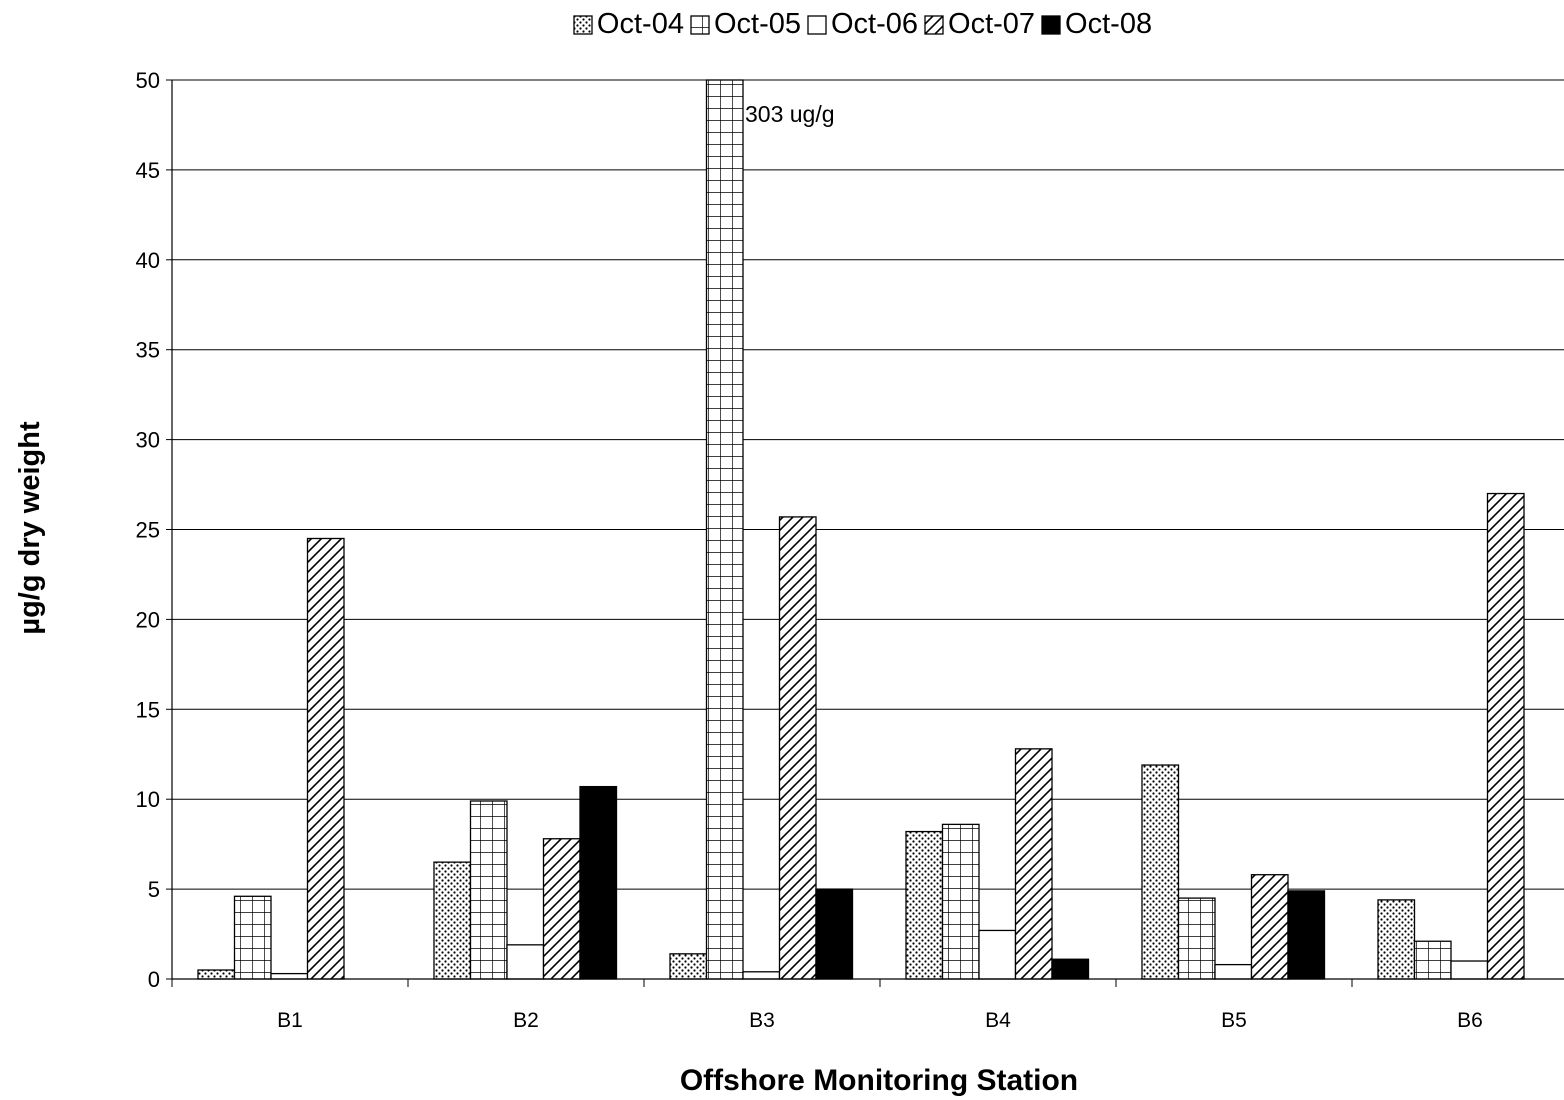 Image resolution: width=1564 pixels, height=1100 pixels. What do you see at coordinates (1234, 1020) in the screenshot?
I see `x-tick-label: B5` at bounding box center [1234, 1020].